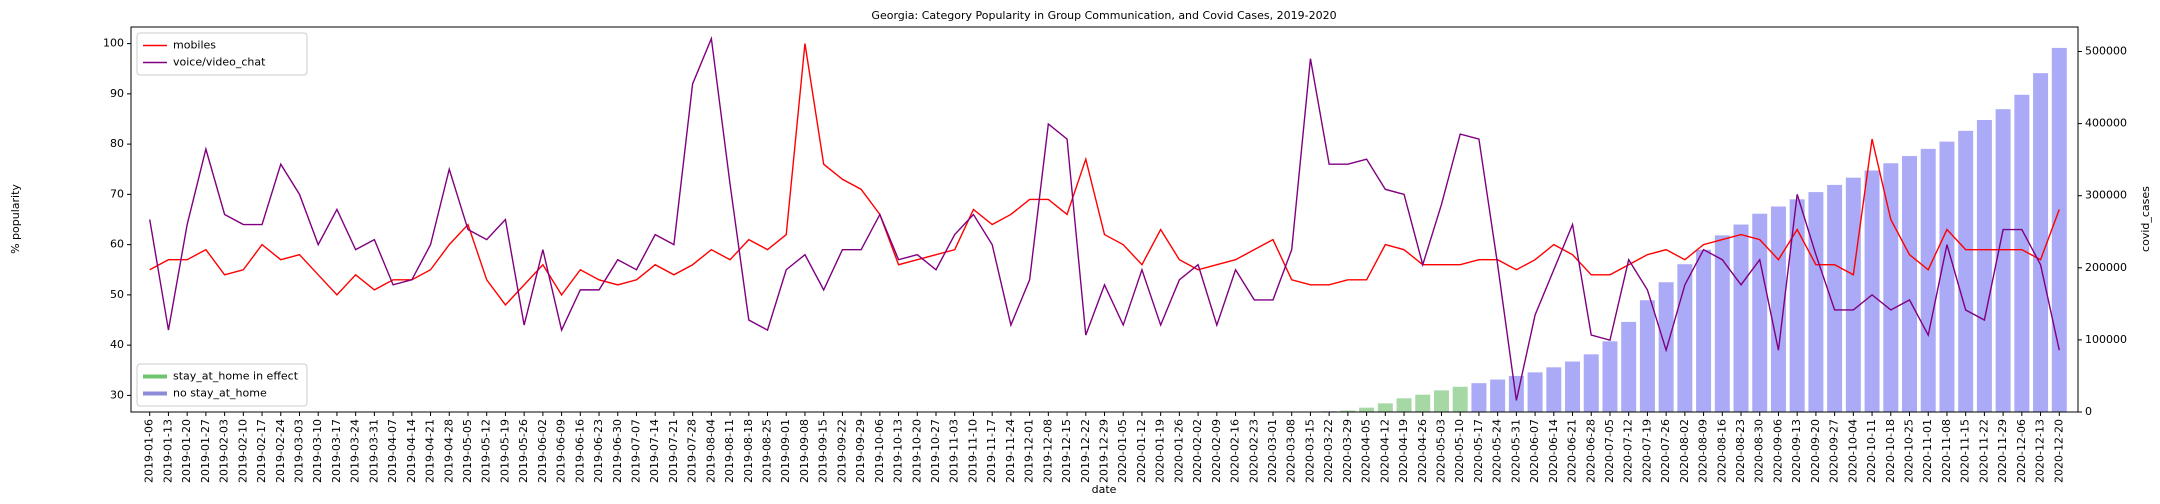 The width and height of the screenshot is (2160, 504). Describe the element at coordinates (355, 451) in the screenshot. I see `x-tick-label: 2019-03-24` at that location.